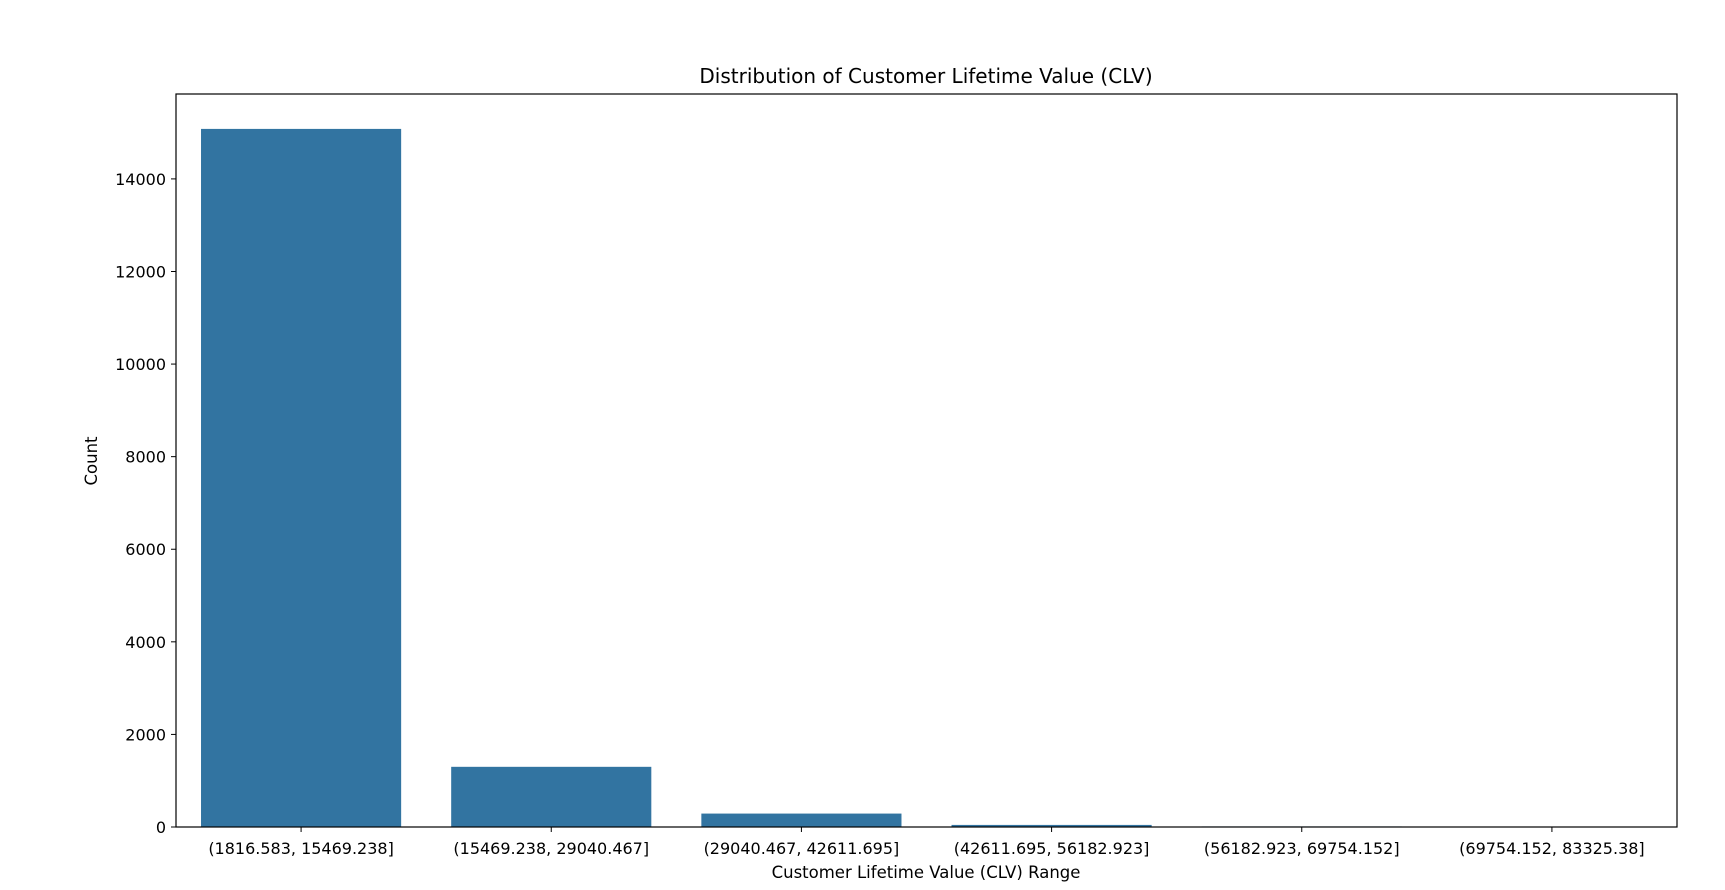 Image resolution: width=1725 pixels, height=890 pixels. Describe the element at coordinates (301, 848) in the screenshot. I see `x-tick-label: (1816.583, 15469.238]` at that location.